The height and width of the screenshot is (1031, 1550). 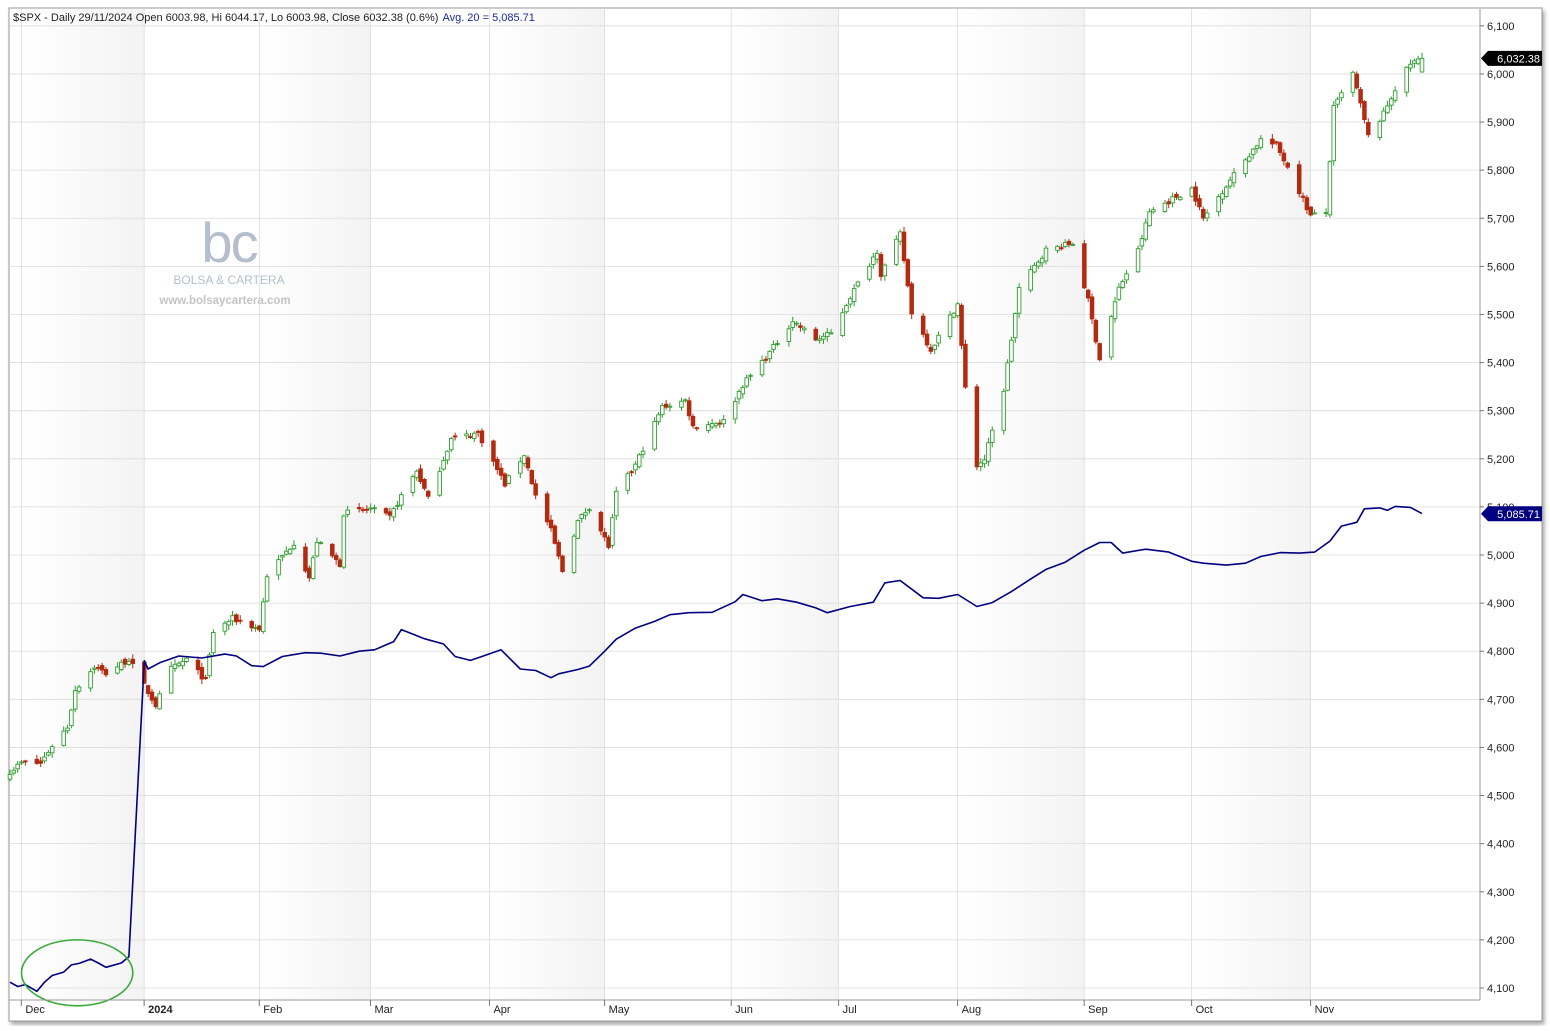 I want to click on x-tick-label: Jul, so click(x=850, y=1010).